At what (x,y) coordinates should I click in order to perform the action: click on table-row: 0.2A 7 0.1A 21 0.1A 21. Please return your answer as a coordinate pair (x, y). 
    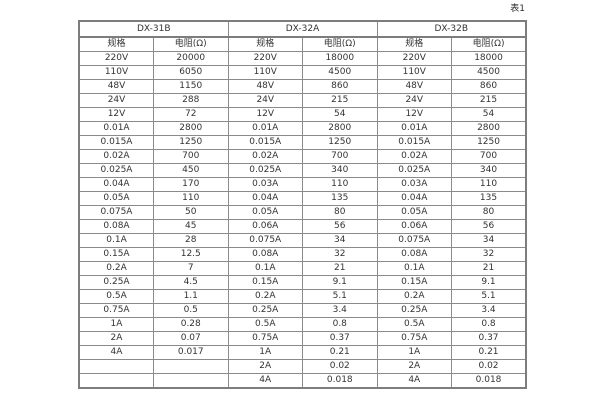
    Looking at the image, I should click on (302, 268).